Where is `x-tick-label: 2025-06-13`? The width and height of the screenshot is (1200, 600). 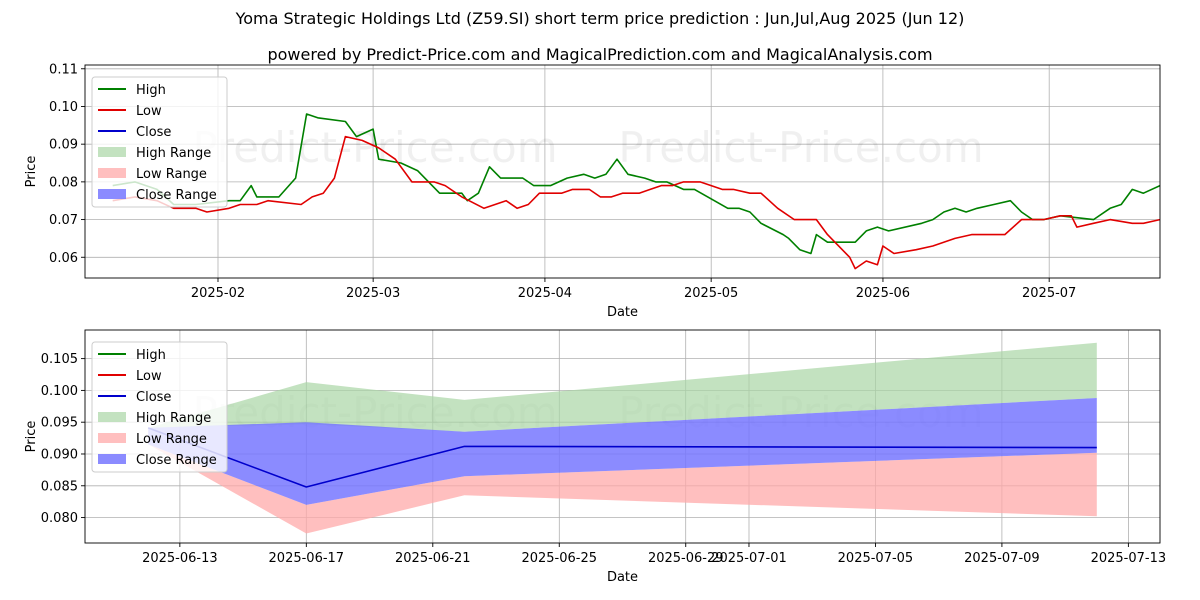
x-tick-label: 2025-06-13 is located at coordinates (180, 558).